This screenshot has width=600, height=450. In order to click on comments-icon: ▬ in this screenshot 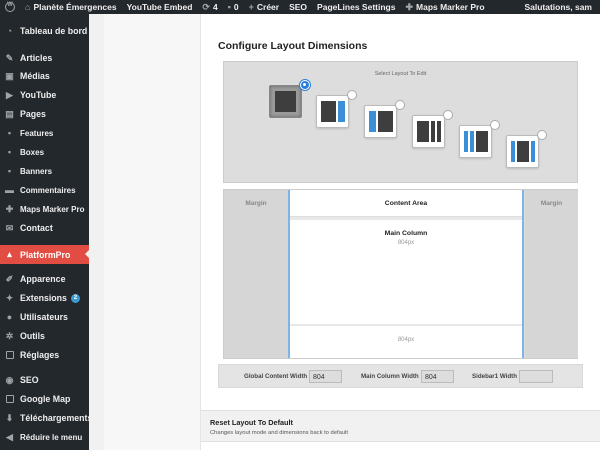, I will do `click(9, 189)`.